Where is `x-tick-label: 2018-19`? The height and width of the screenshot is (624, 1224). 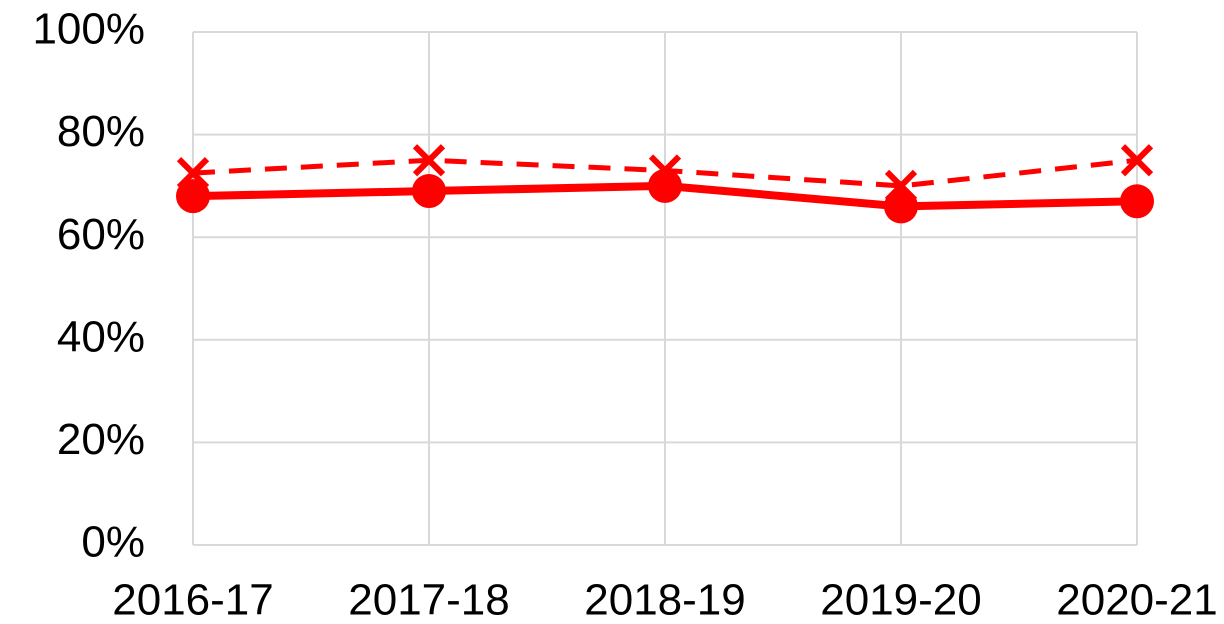
x-tick-label: 2018-19 is located at coordinates (664, 600).